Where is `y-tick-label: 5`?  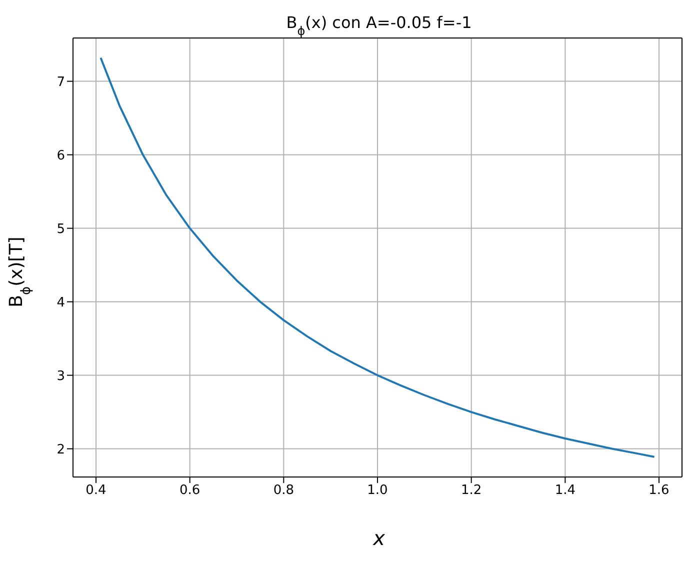 y-tick-label: 5 is located at coordinates (60, 229).